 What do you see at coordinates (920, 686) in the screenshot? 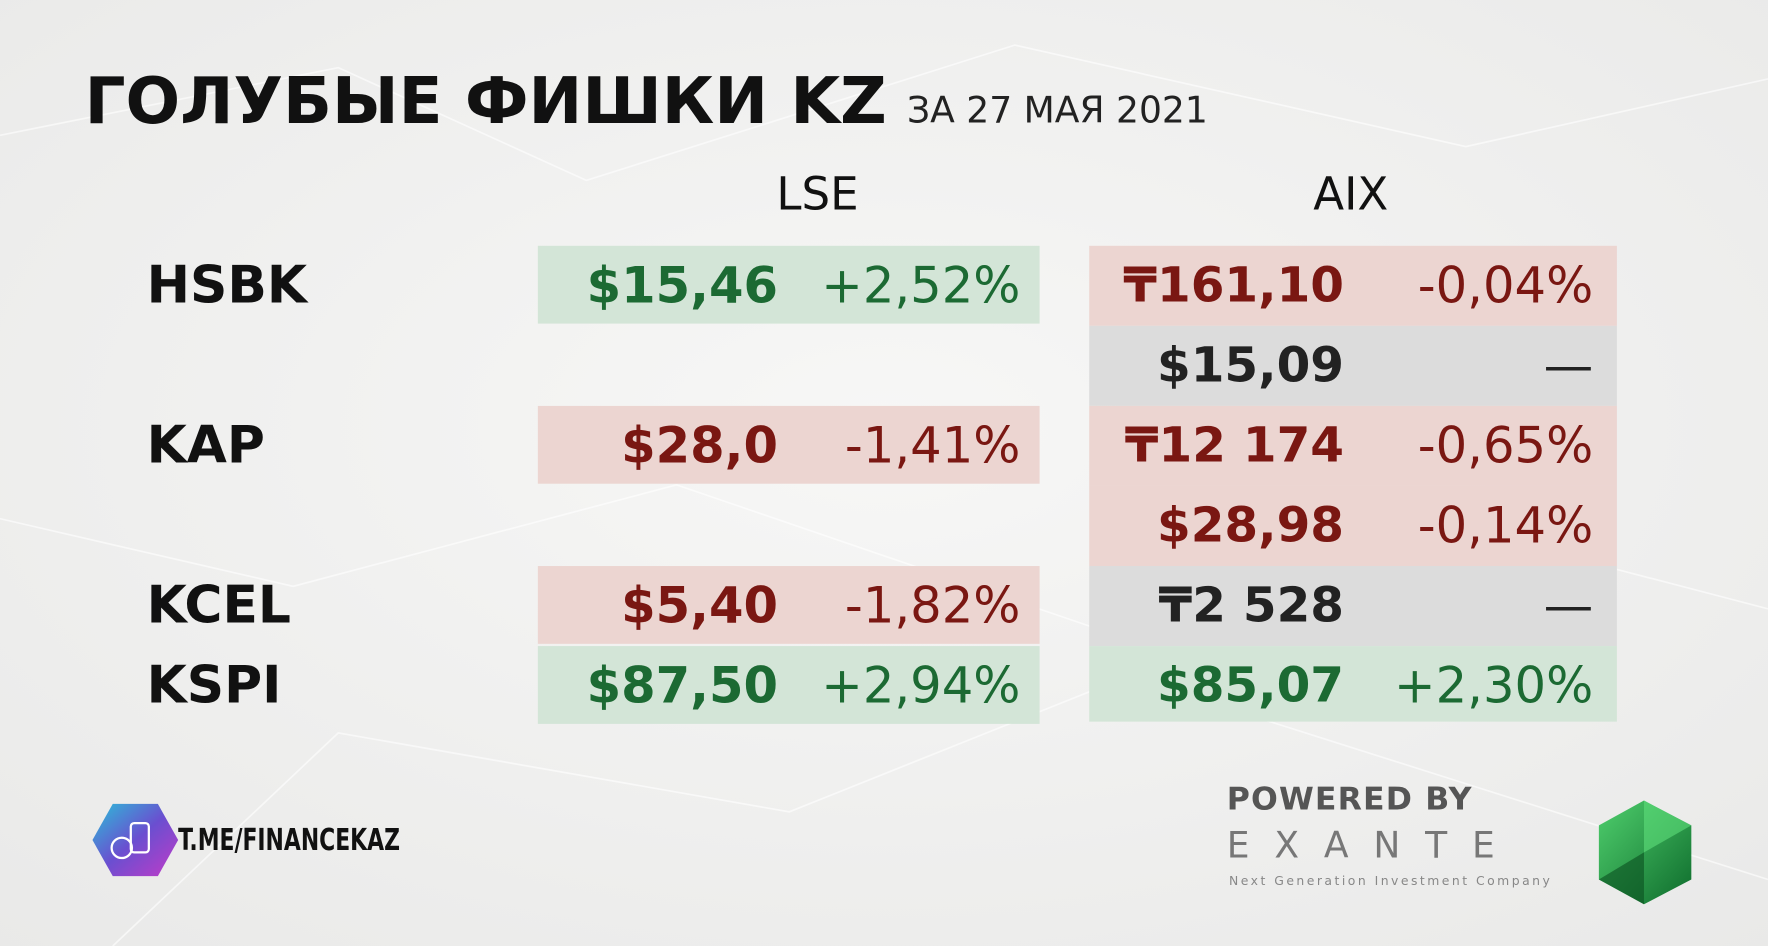
I see `change: +2,94%` at bounding box center [920, 686].